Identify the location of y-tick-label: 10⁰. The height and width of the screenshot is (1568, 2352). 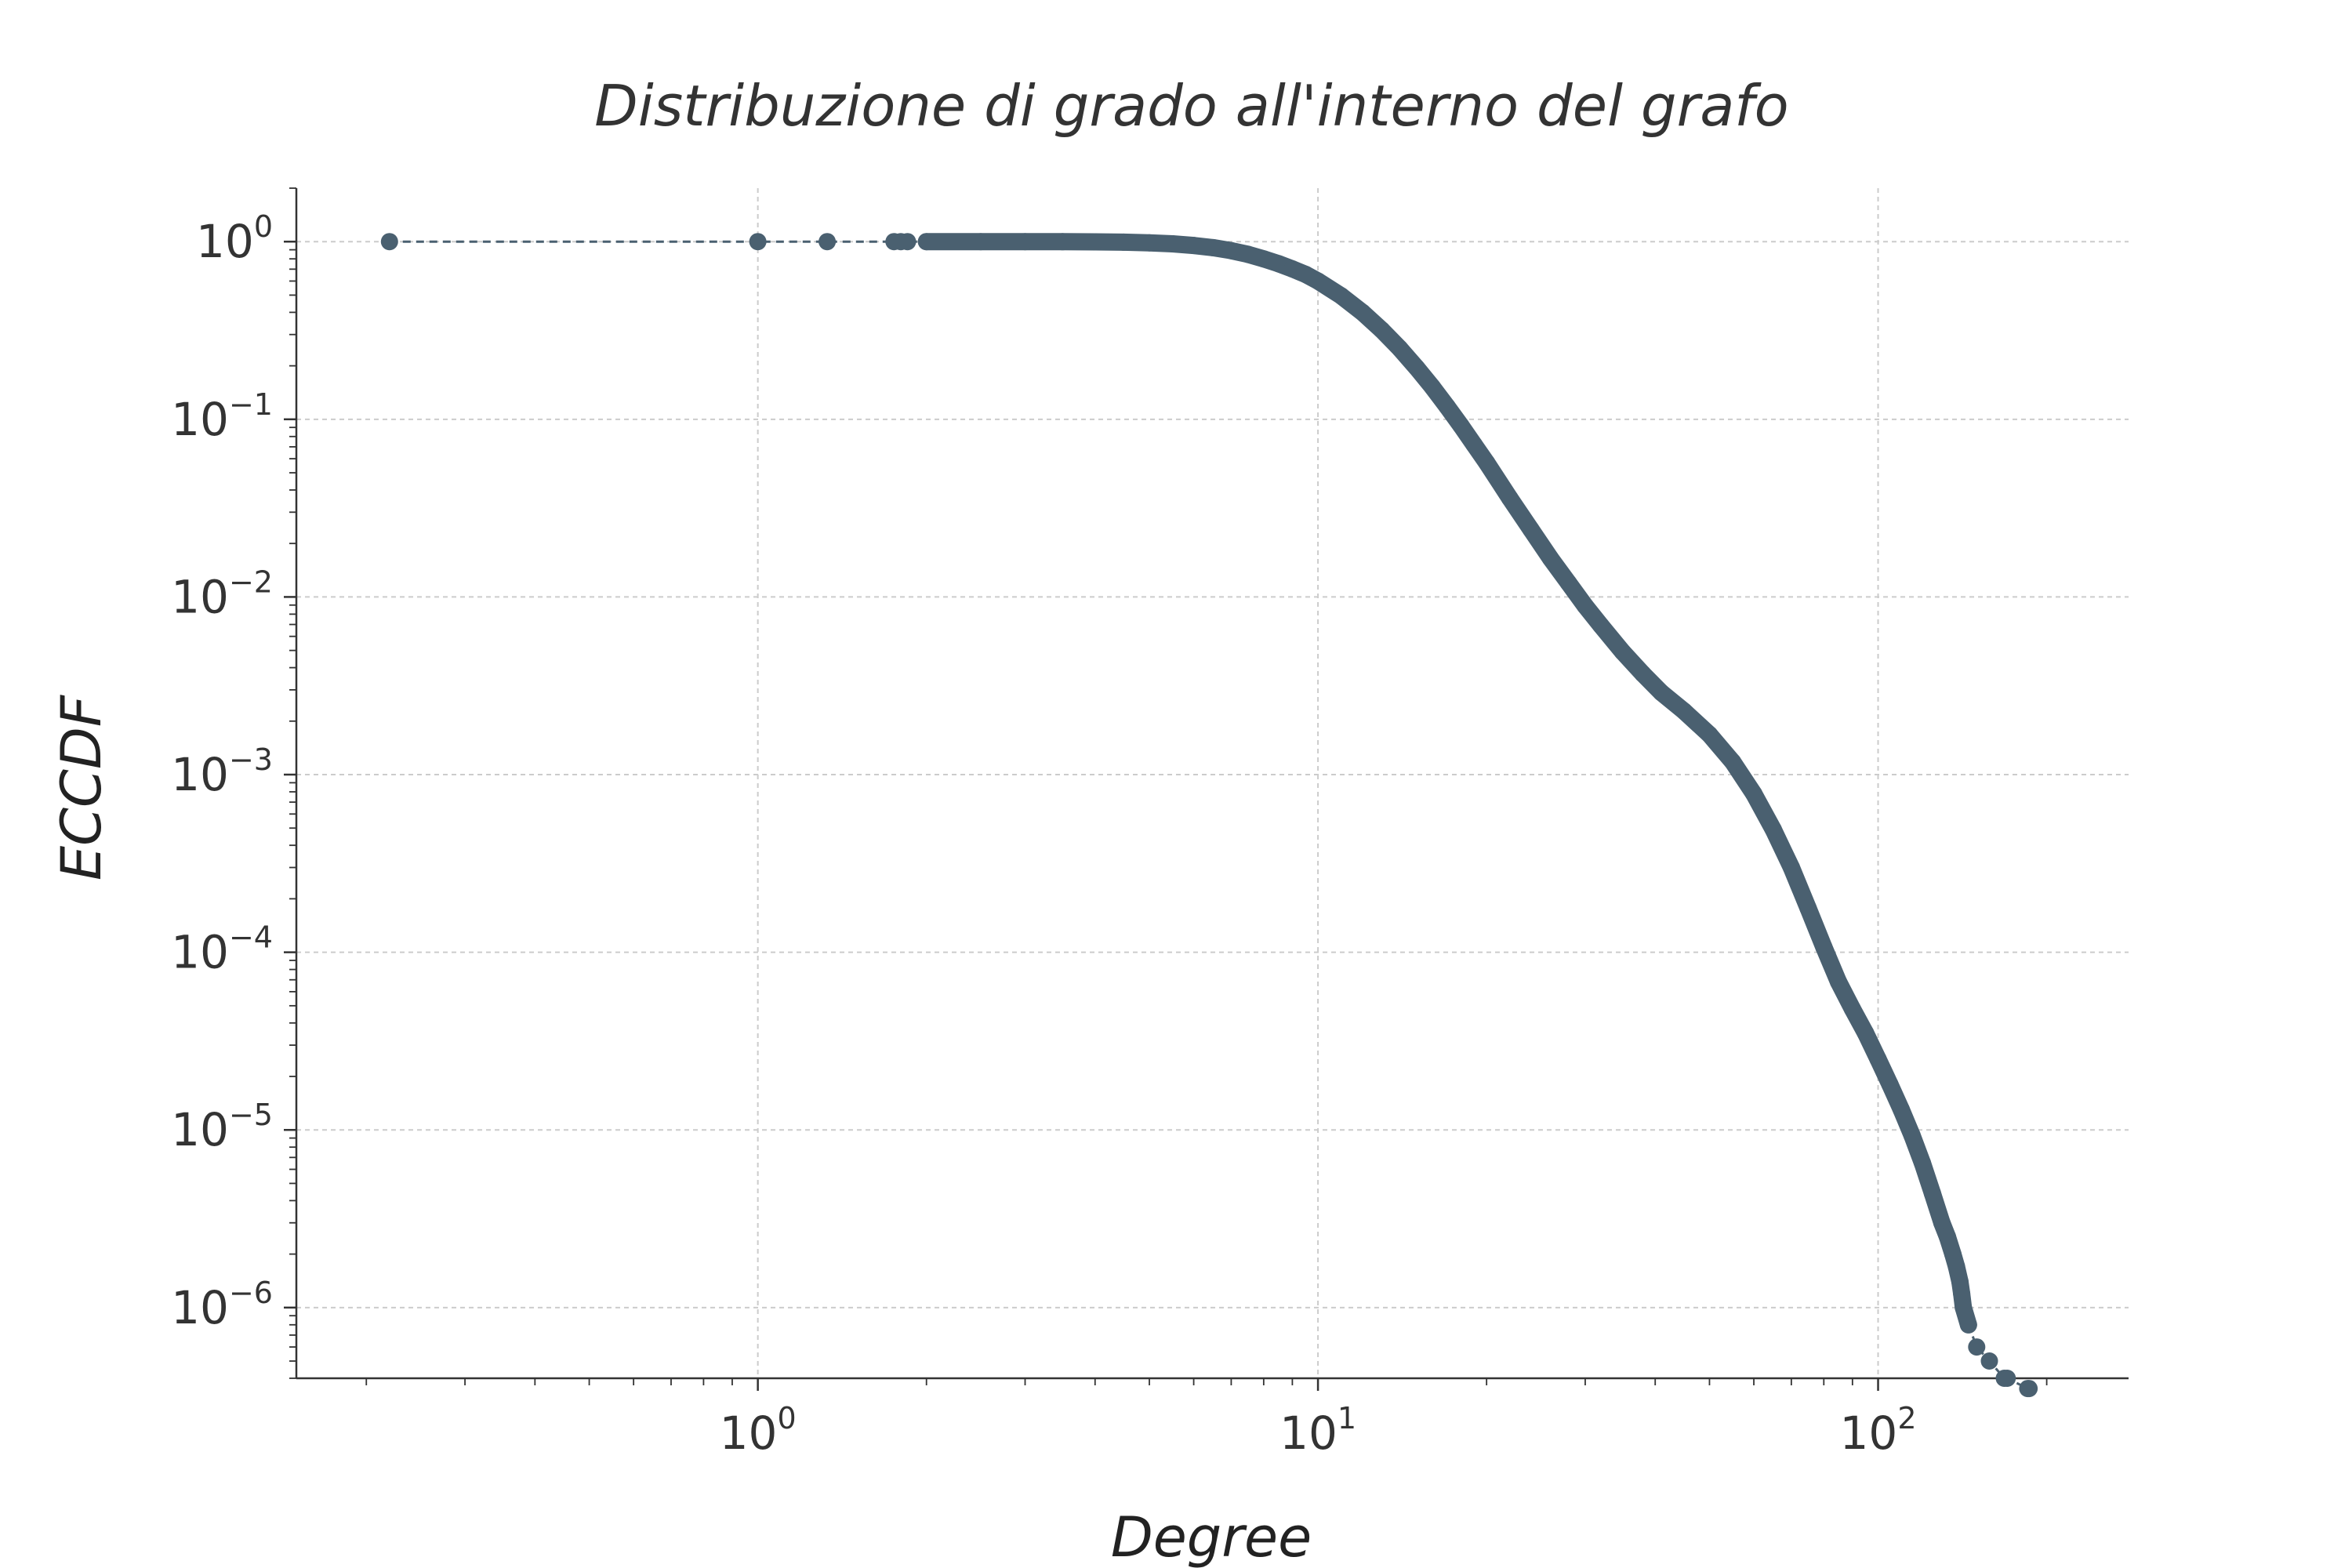
(234, 239).